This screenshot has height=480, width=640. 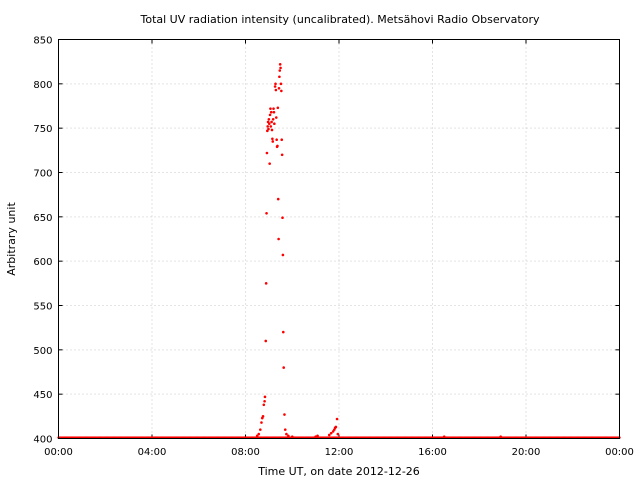 I want to click on y-tick-label: 550, so click(x=42, y=307).